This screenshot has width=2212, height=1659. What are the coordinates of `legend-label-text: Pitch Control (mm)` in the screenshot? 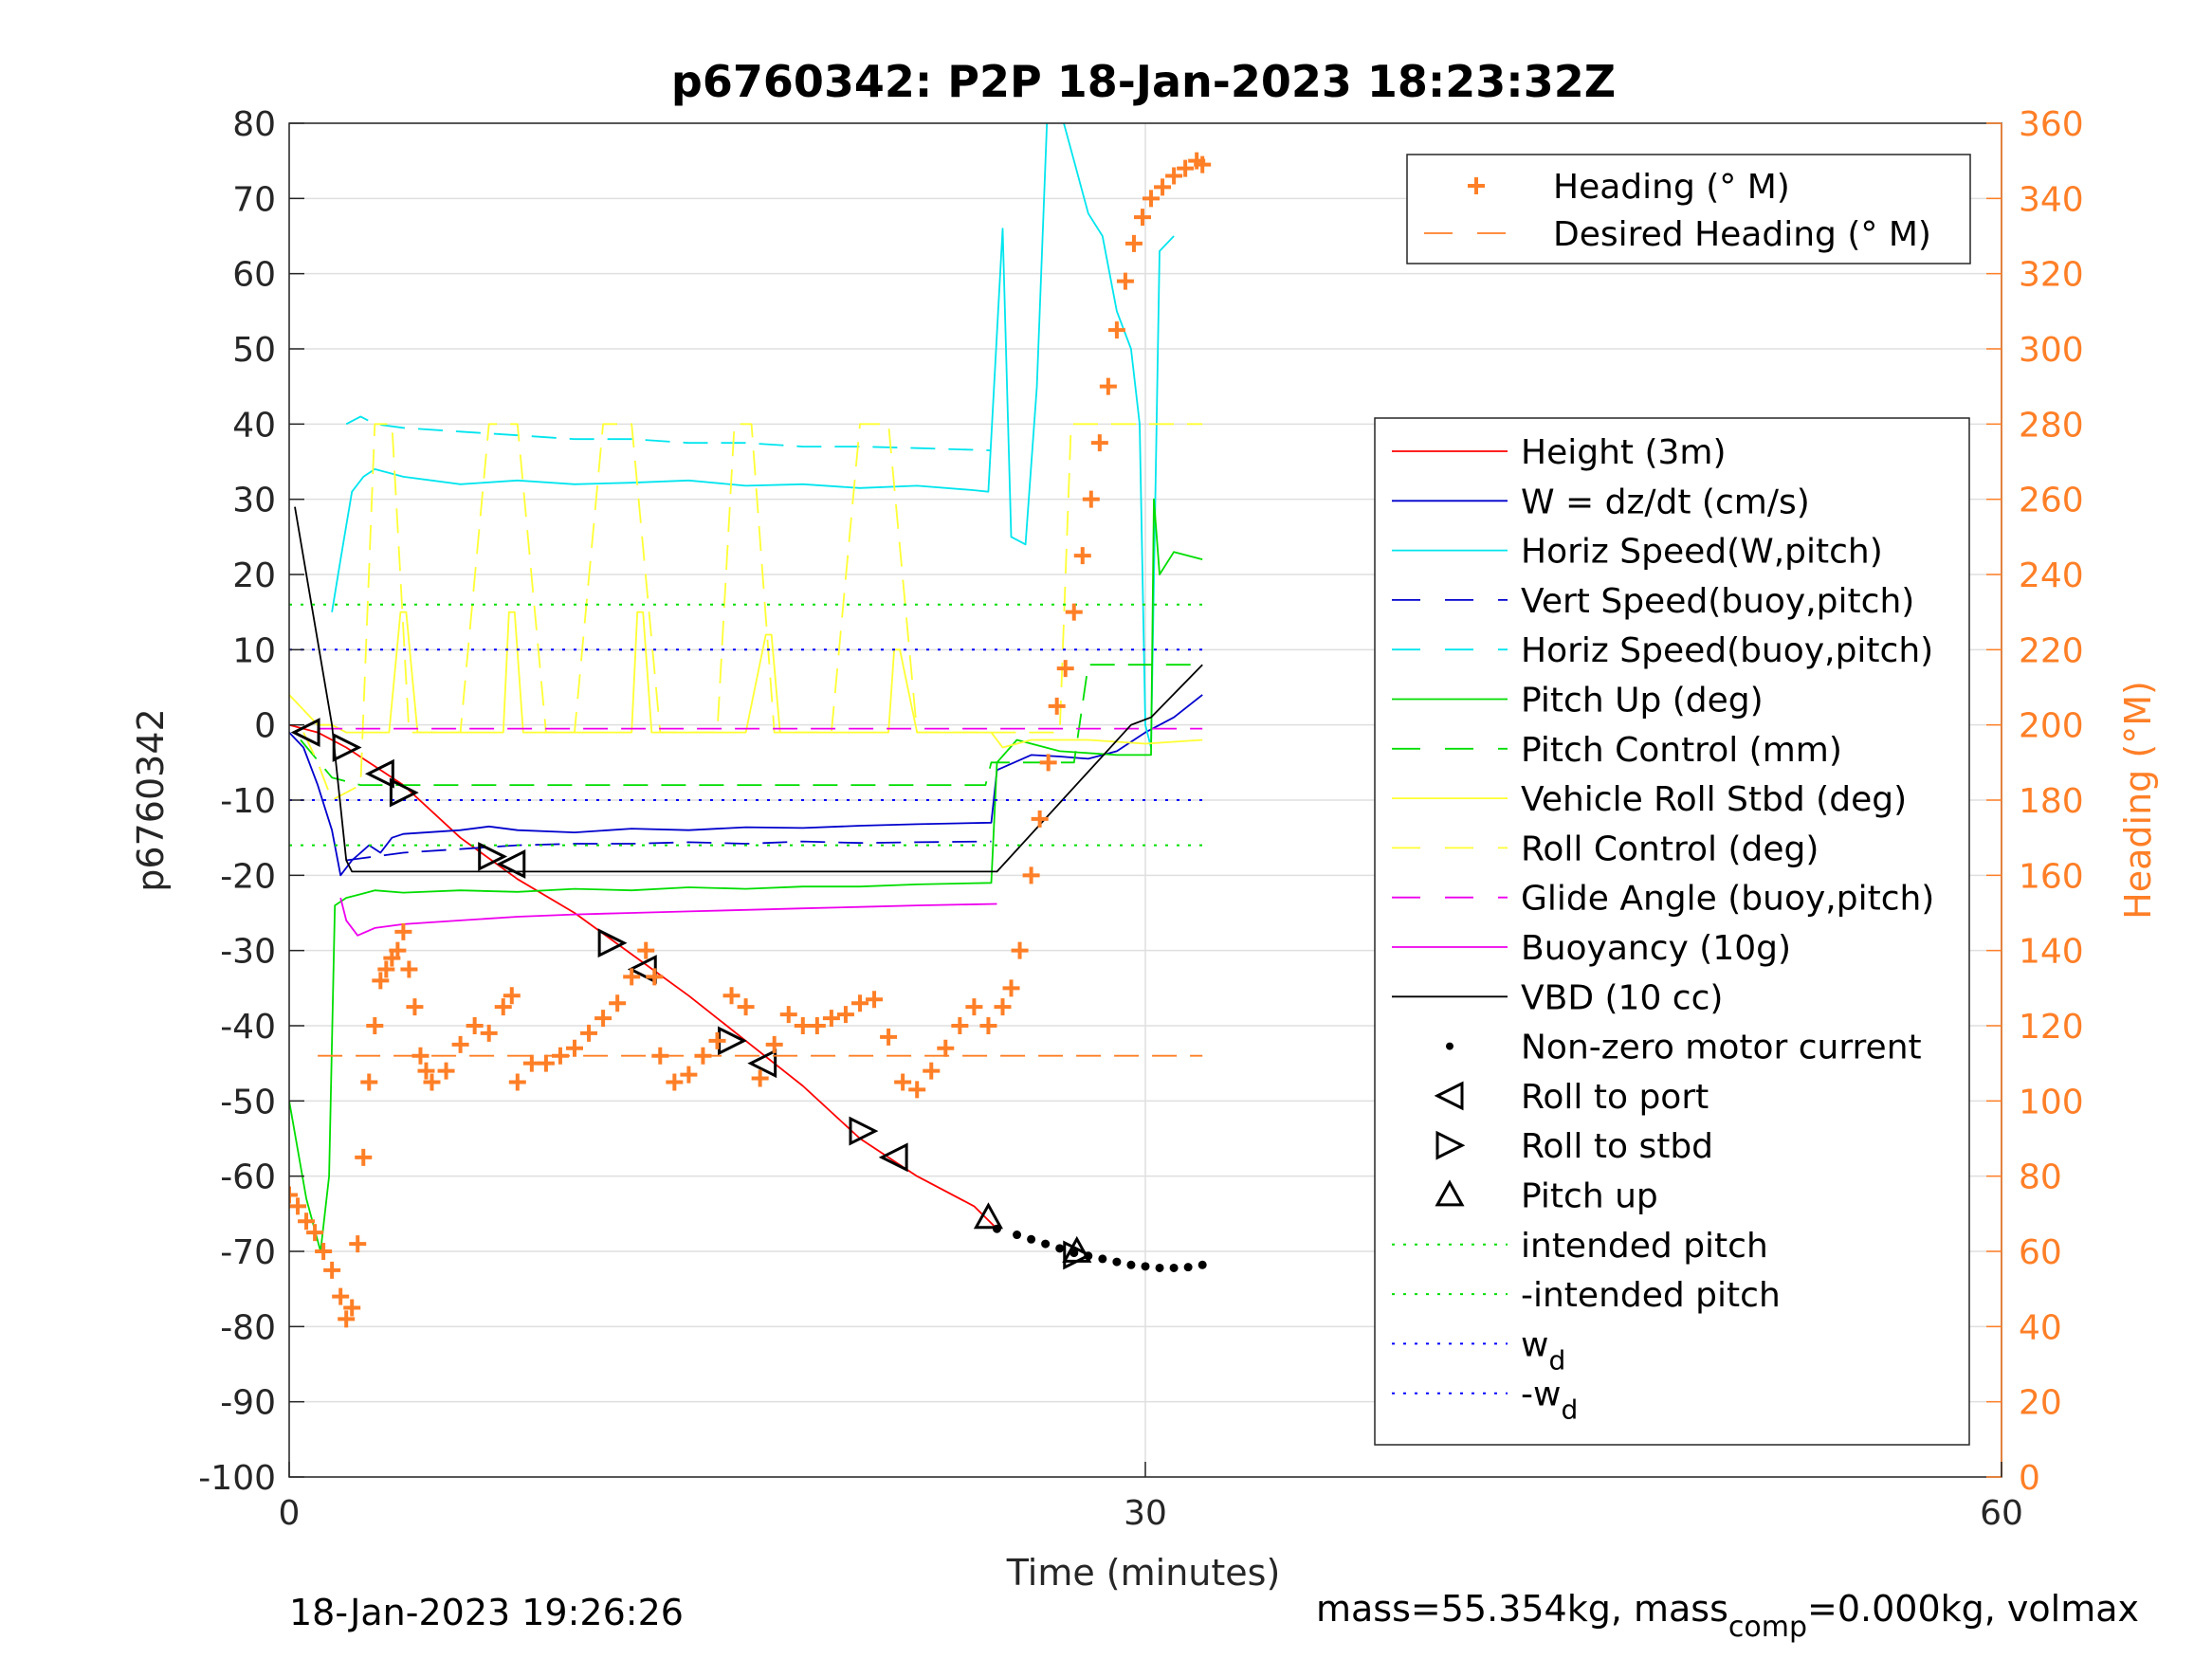 It's located at (1681, 750).